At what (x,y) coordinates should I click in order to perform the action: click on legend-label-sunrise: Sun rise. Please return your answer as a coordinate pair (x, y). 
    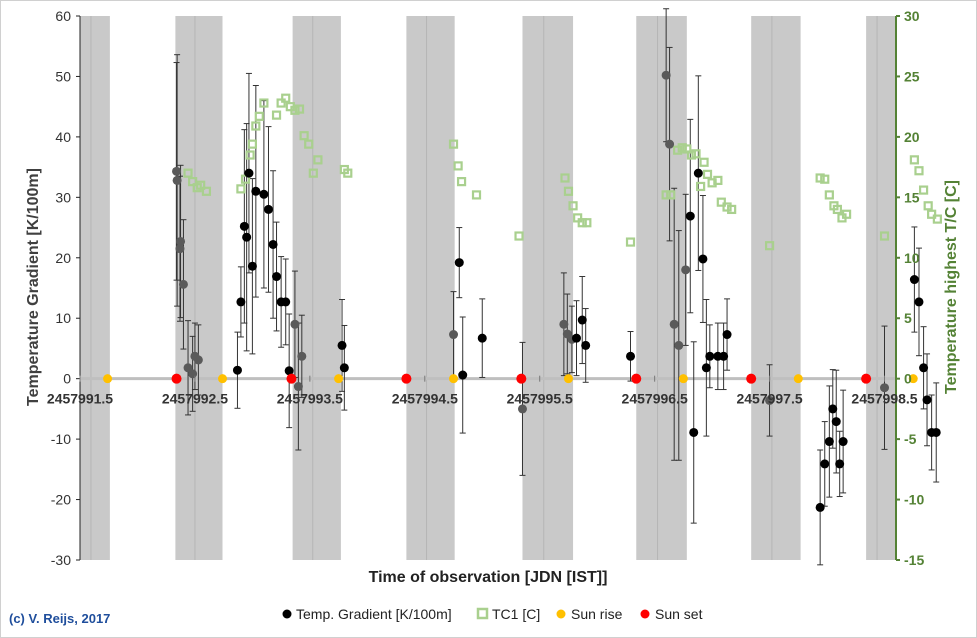
    Looking at the image, I should click on (597, 614).